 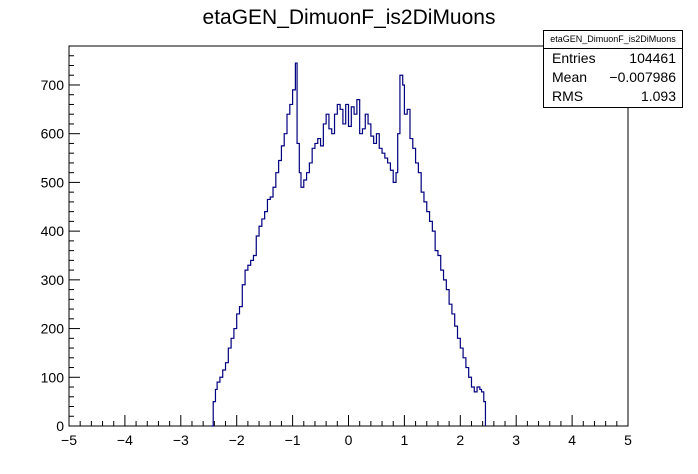 I want to click on stats-value: −0.007986, so click(x=642, y=77).